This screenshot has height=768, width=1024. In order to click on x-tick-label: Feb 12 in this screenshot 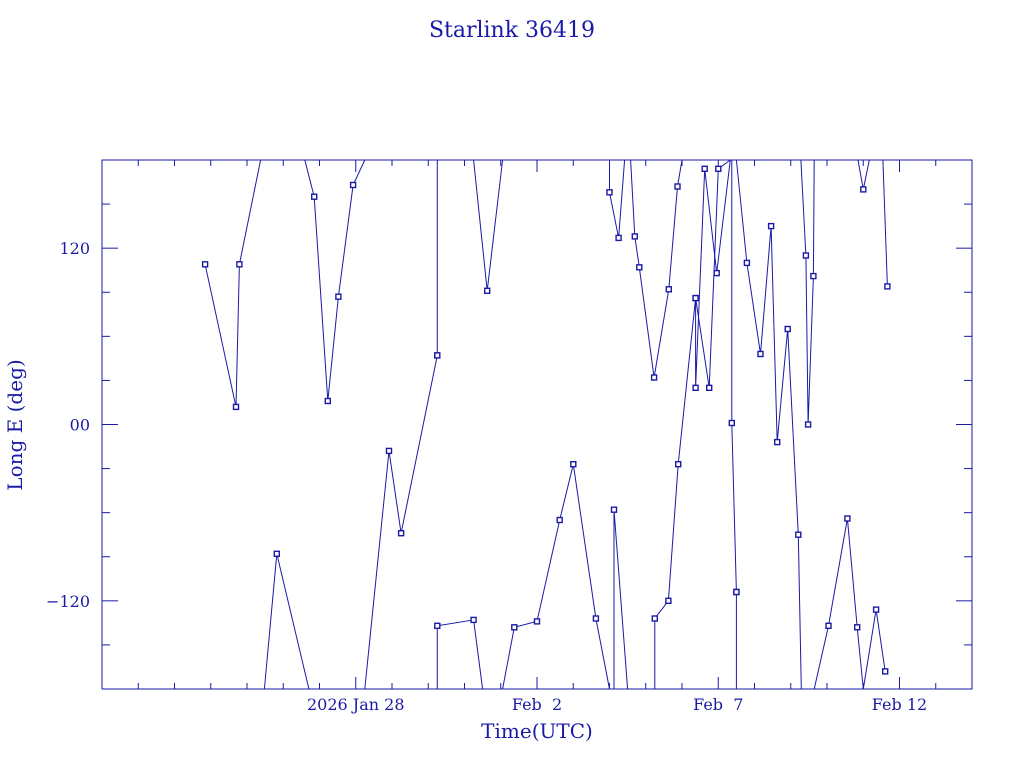, I will do `click(899, 704)`.